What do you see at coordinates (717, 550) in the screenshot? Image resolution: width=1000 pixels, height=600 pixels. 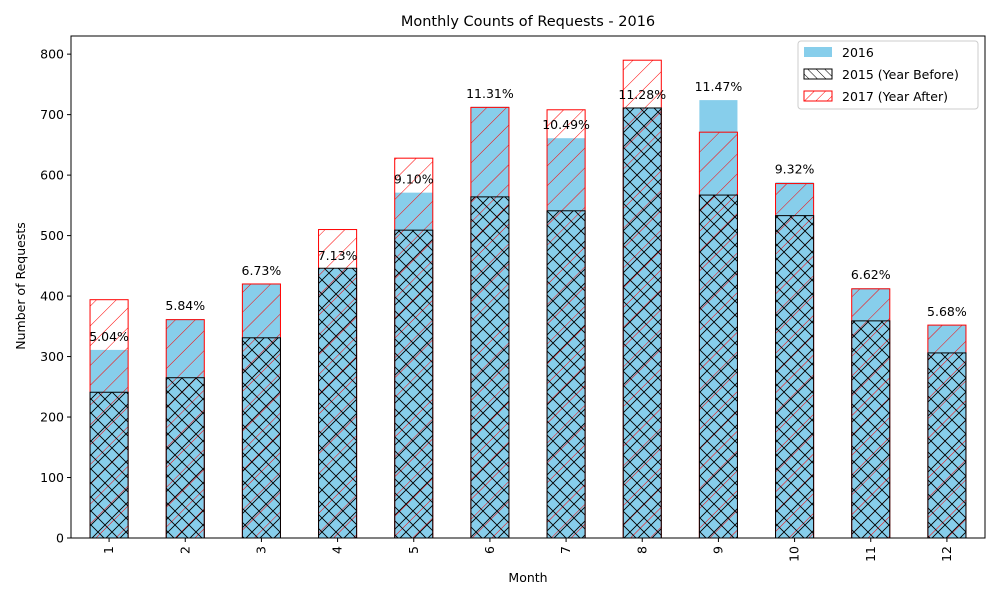 I see `x-tick-label: 9` at bounding box center [717, 550].